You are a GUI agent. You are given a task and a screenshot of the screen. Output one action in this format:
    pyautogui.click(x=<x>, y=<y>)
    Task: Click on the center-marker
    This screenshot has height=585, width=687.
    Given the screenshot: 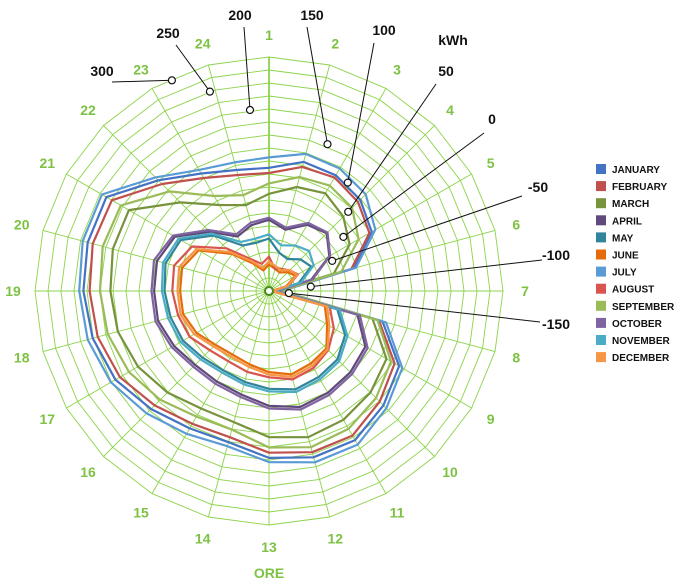 What is the action you would take?
    pyautogui.click(x=269, y=291)
    